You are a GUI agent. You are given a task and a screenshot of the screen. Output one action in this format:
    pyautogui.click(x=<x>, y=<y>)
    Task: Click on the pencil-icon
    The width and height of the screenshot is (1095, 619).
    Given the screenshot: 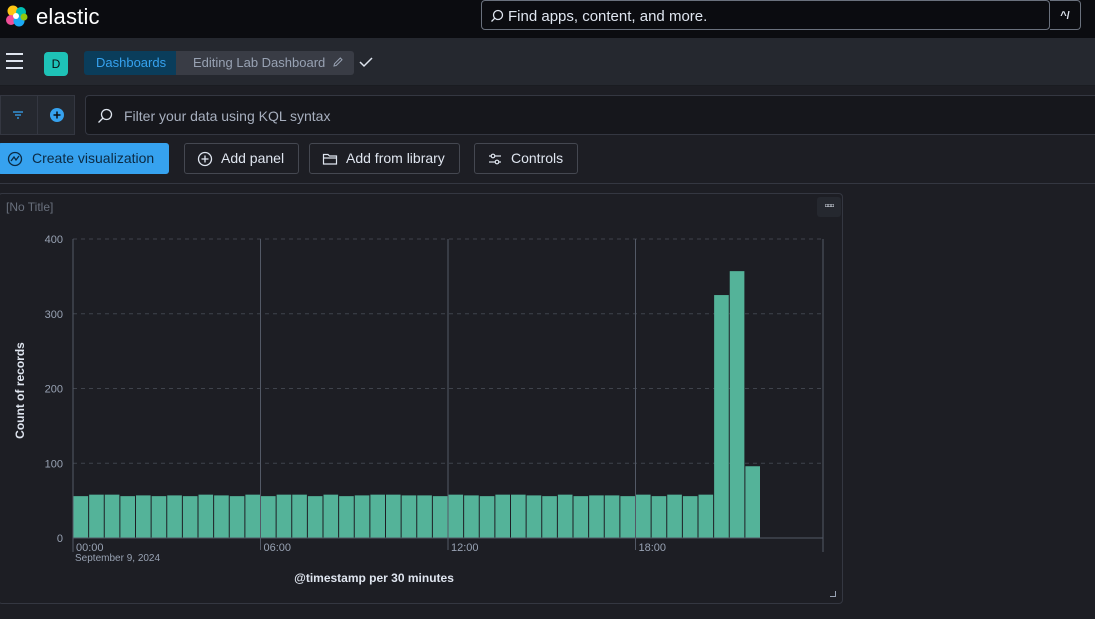 What is the action you would take?
    pyautogui.click(x=338, y=62)
    